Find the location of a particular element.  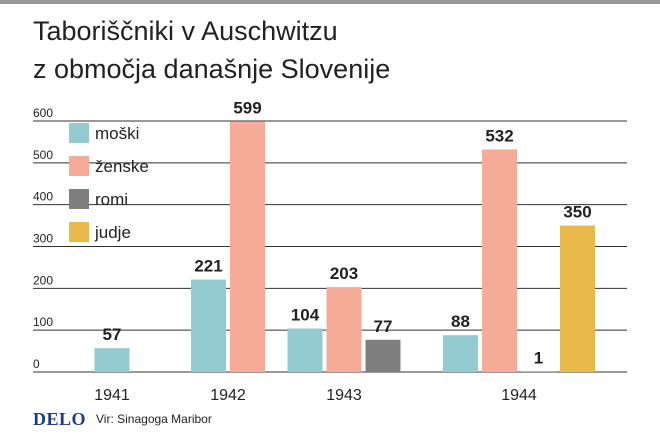

delo-logo: DELO is located at coordinates (60, 418).